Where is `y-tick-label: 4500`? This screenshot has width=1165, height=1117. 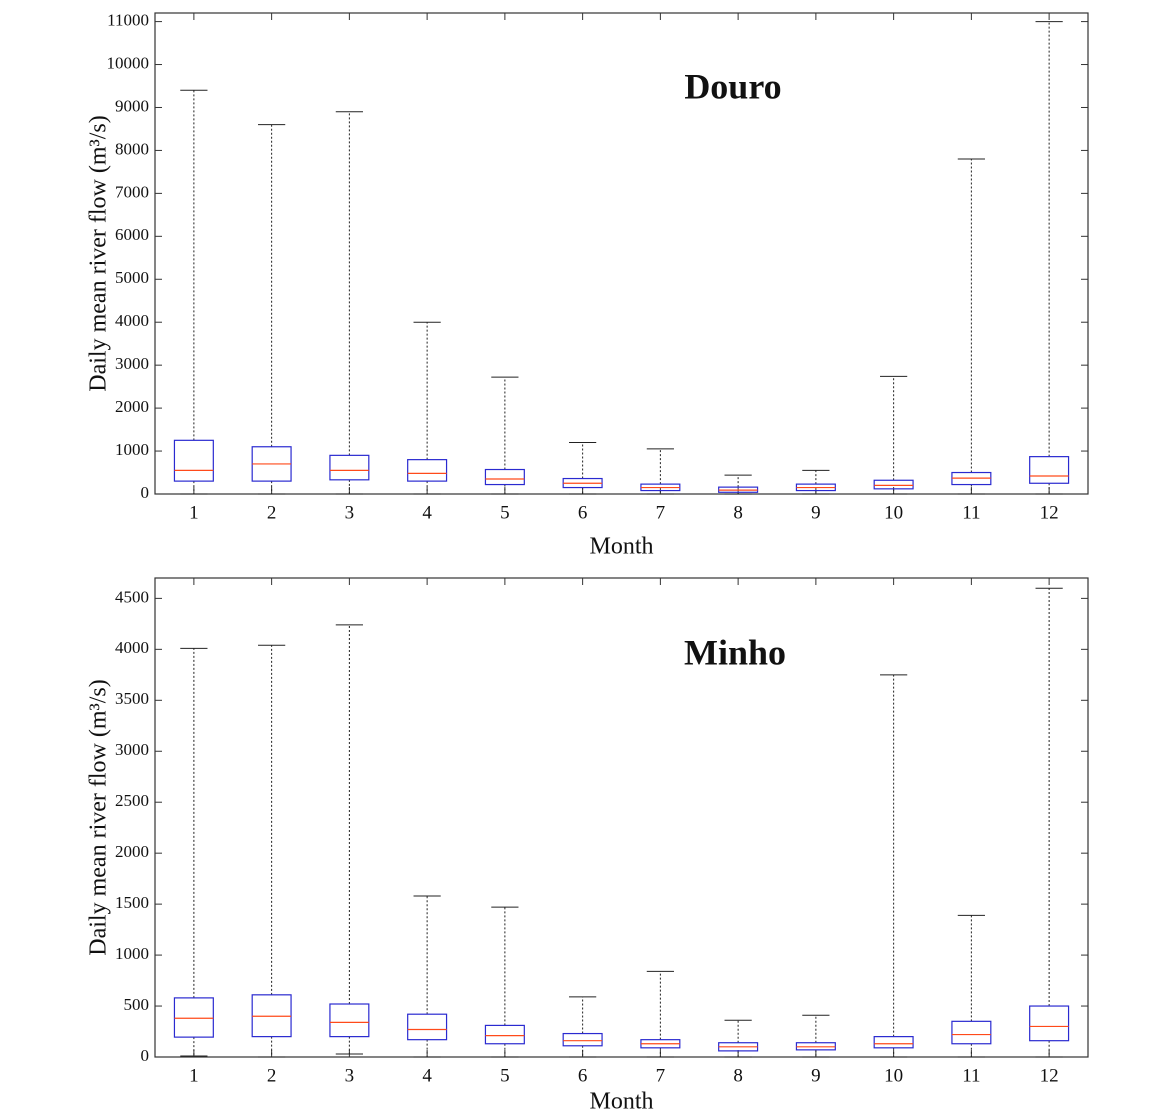
y-tick-label: 4500 is located at coordinates (132, 596).